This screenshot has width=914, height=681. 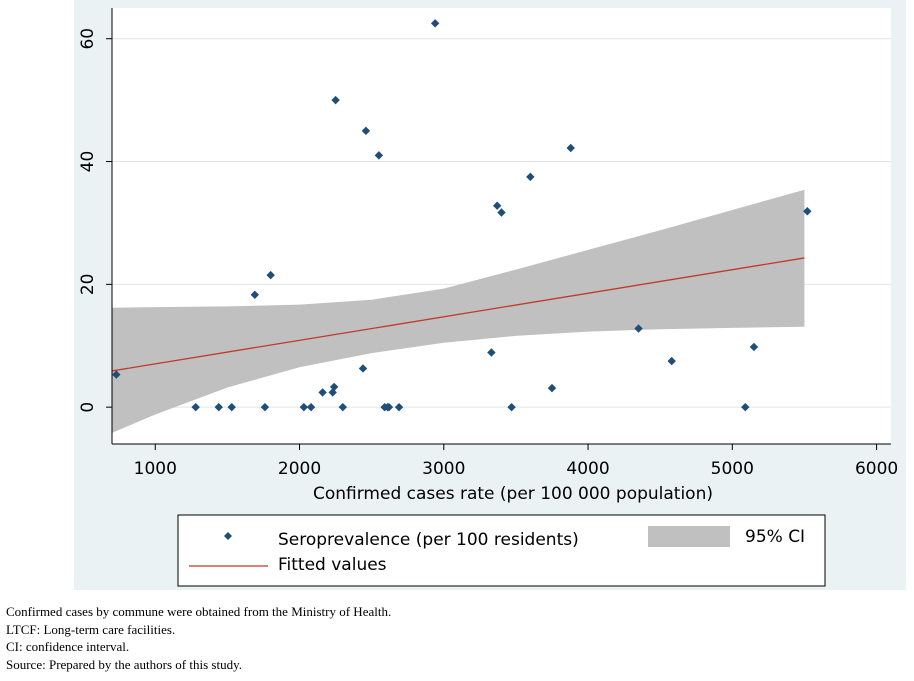 What do you see at coordinates (428, 540) in the screenshot?
I see `legend-label-seroprevalence: Seroprevalence (per 100 residents)` at bounding box center [428, 540].